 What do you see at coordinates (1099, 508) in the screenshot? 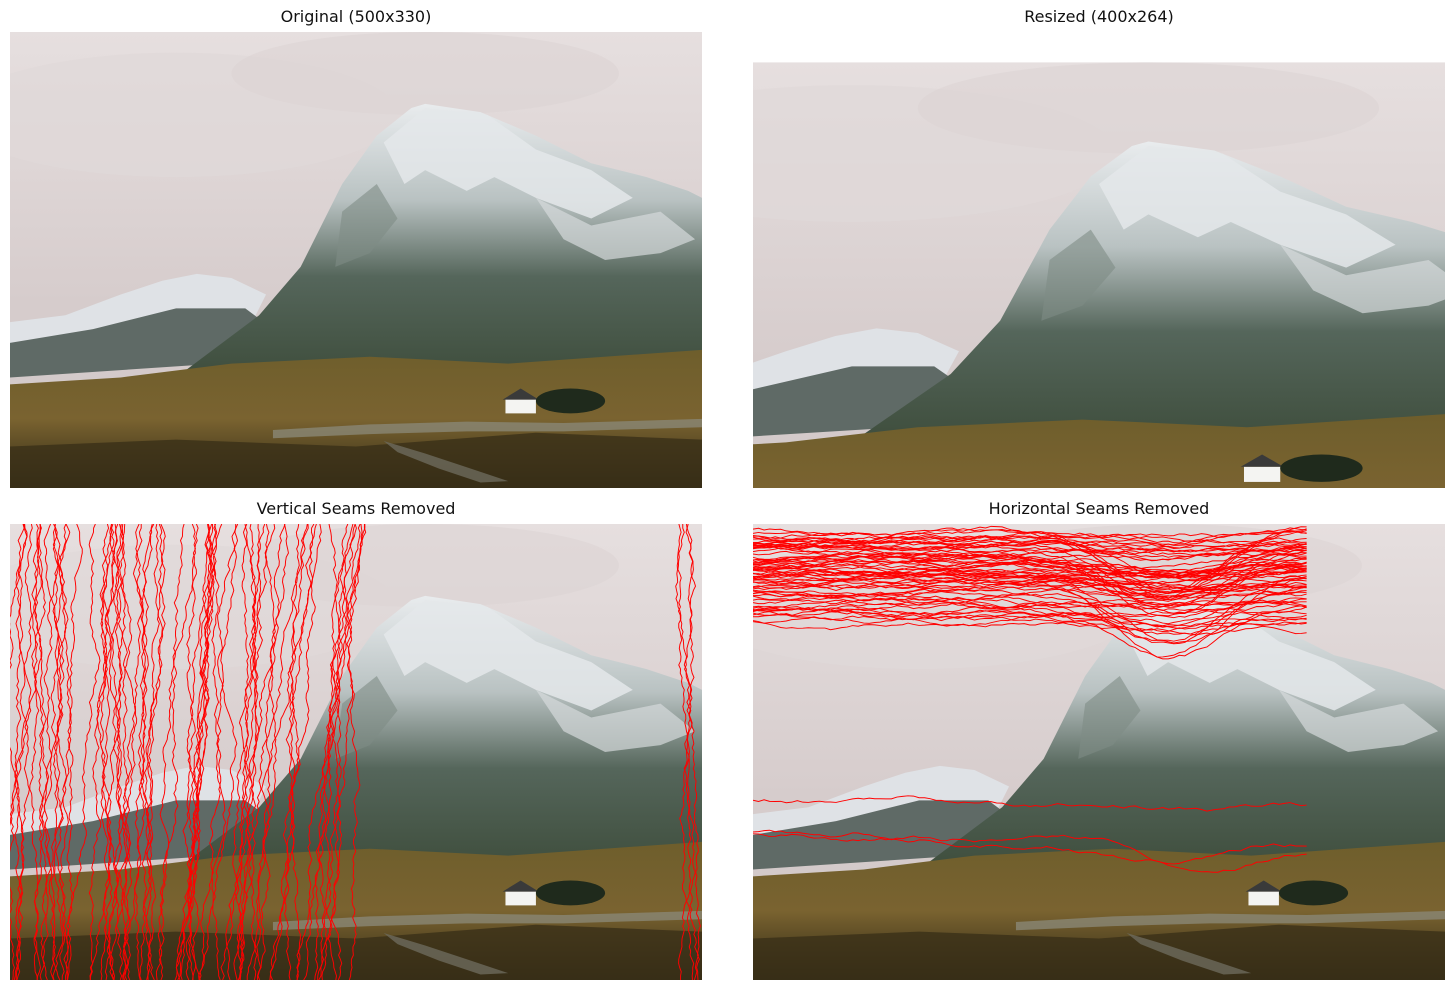
I see `panel-title-horizontal: Horizontal Seams Removed` at bounding box center [1099, 508].